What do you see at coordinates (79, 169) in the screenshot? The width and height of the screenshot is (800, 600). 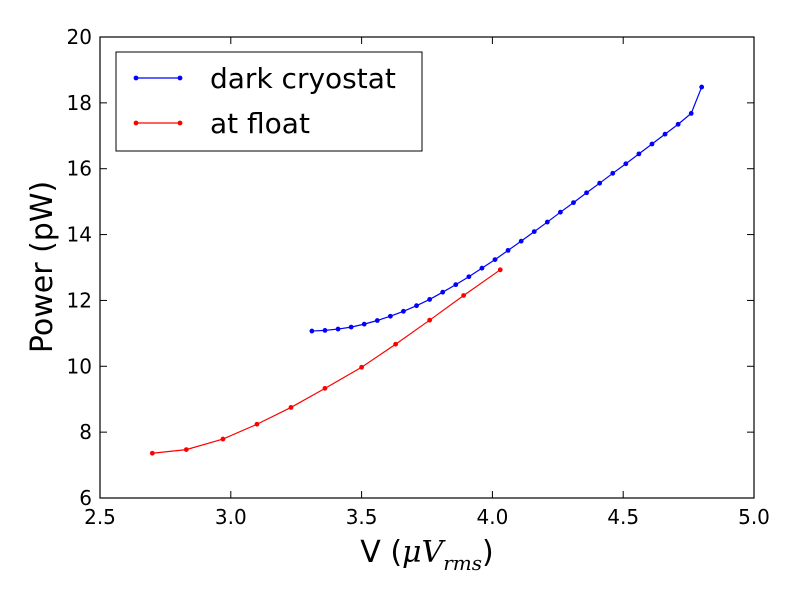 I see `y-tick-label: 16` at bounding box center [79, 169].